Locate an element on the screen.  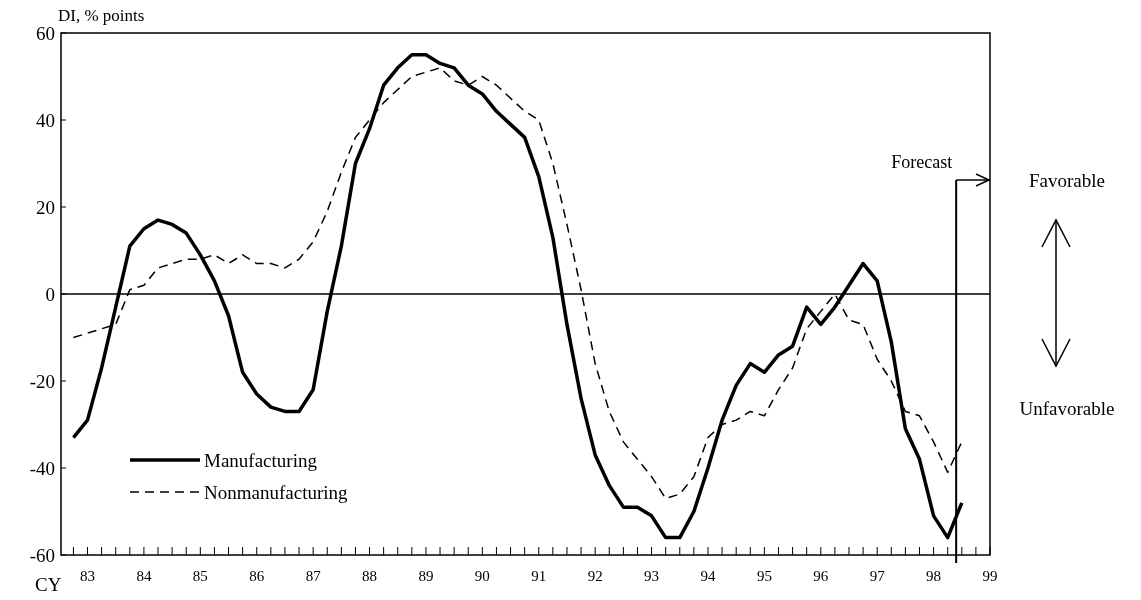
x-tick-label: 90 is located at coordinates (482, 576).